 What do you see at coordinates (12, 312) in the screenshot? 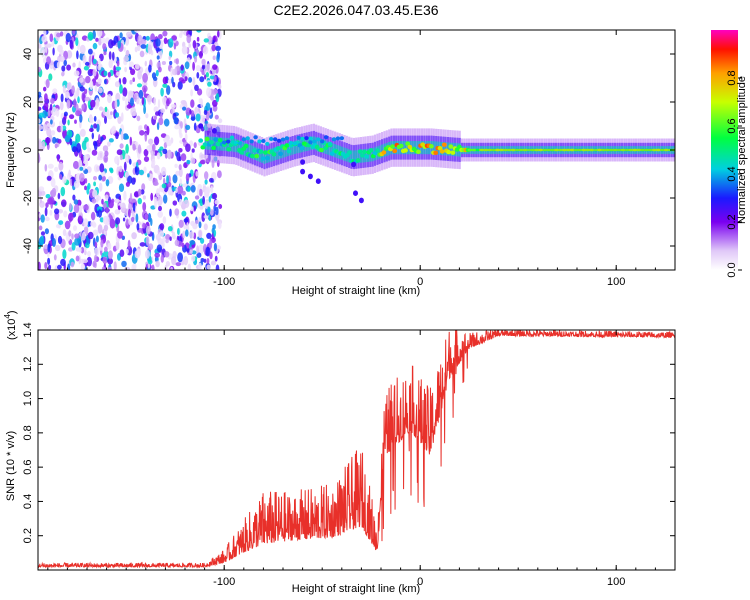
I see `snr-multiplier-close: )` at bounding box center [12, 312].